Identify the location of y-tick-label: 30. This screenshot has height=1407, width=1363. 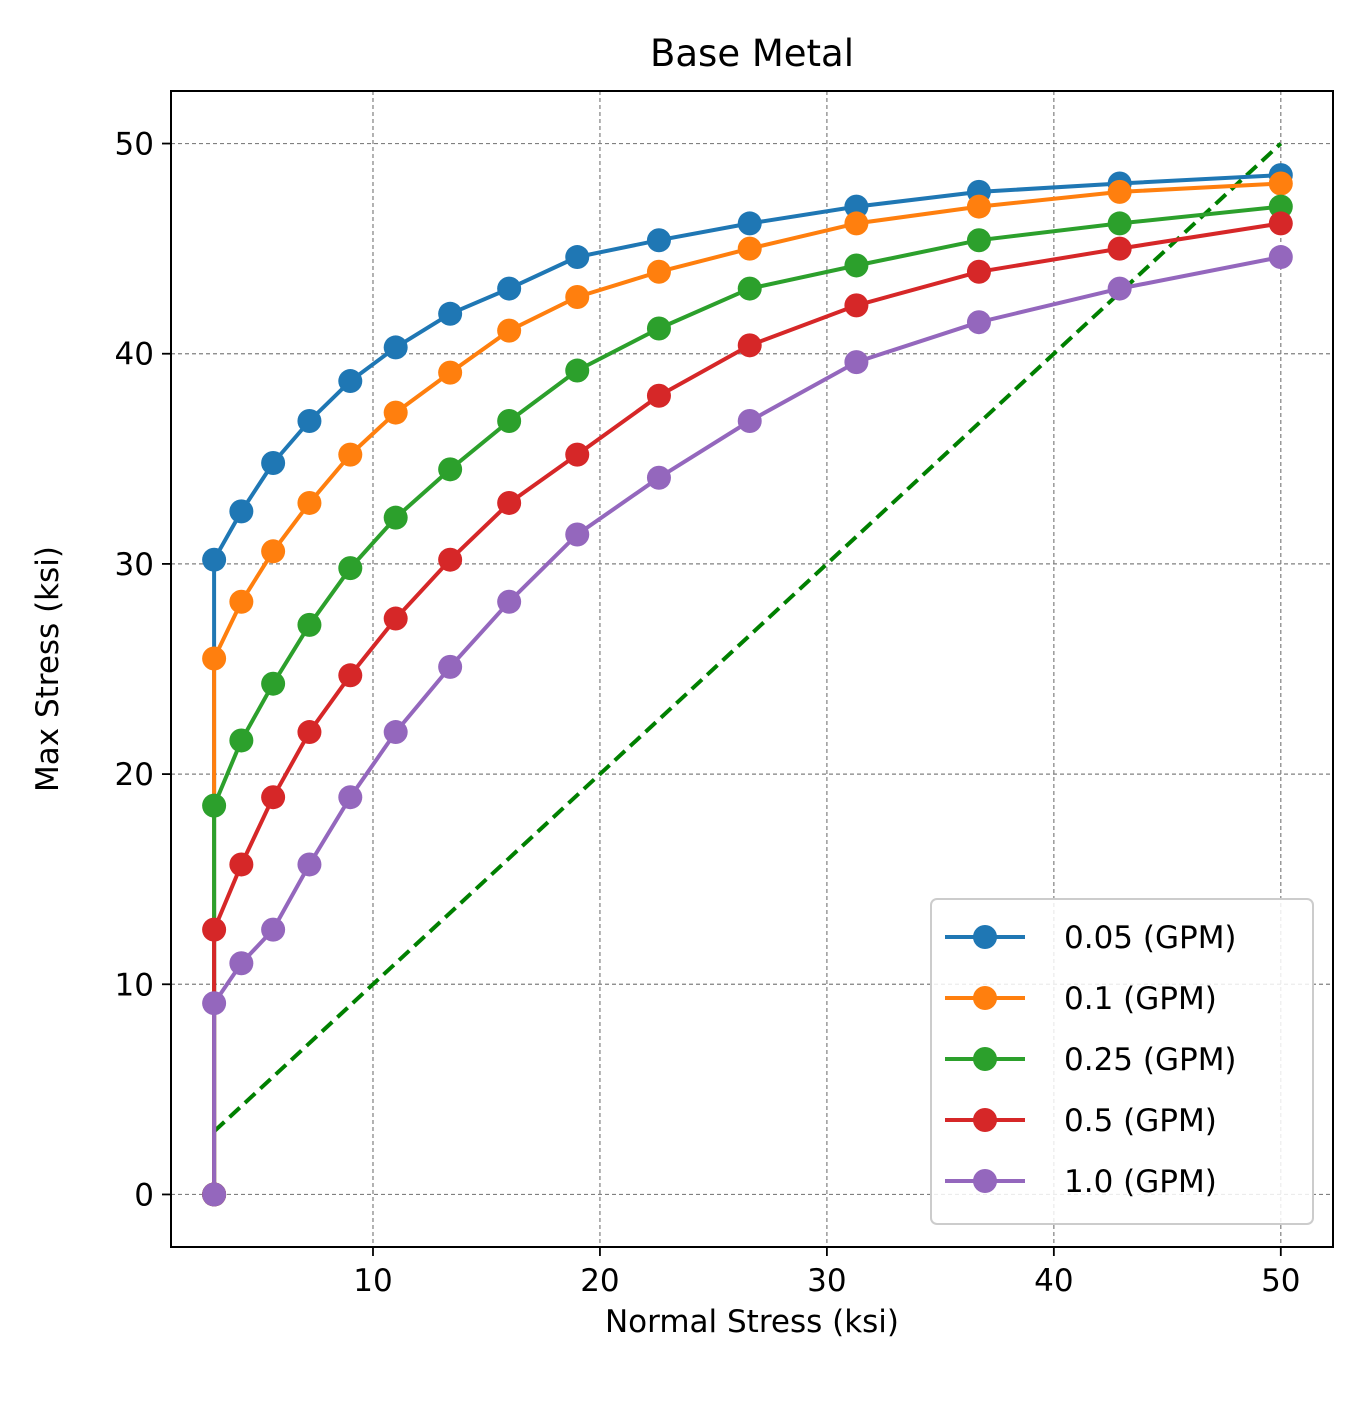
(134, 565).